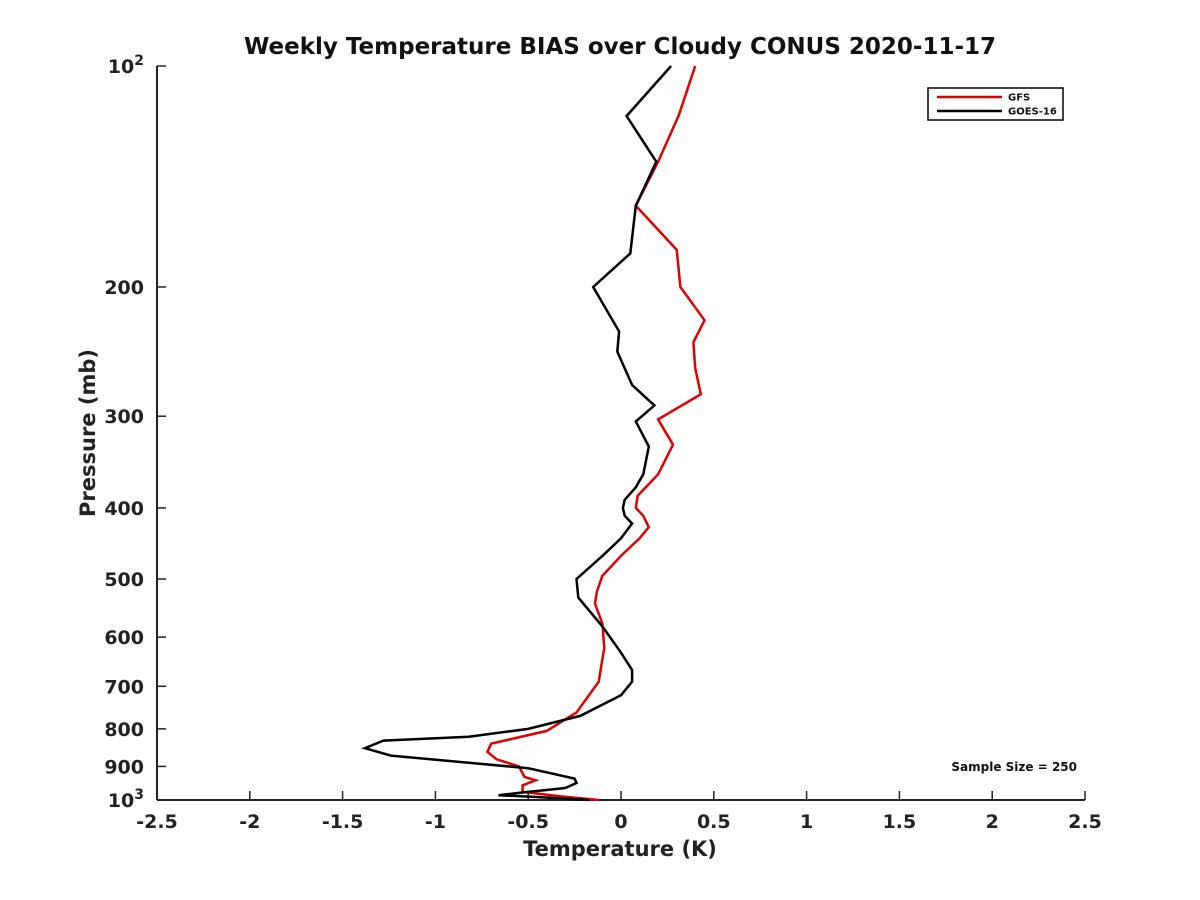 The image size is (1200, 900). I want to click on y-tick-label: 300, so click(124, 417).